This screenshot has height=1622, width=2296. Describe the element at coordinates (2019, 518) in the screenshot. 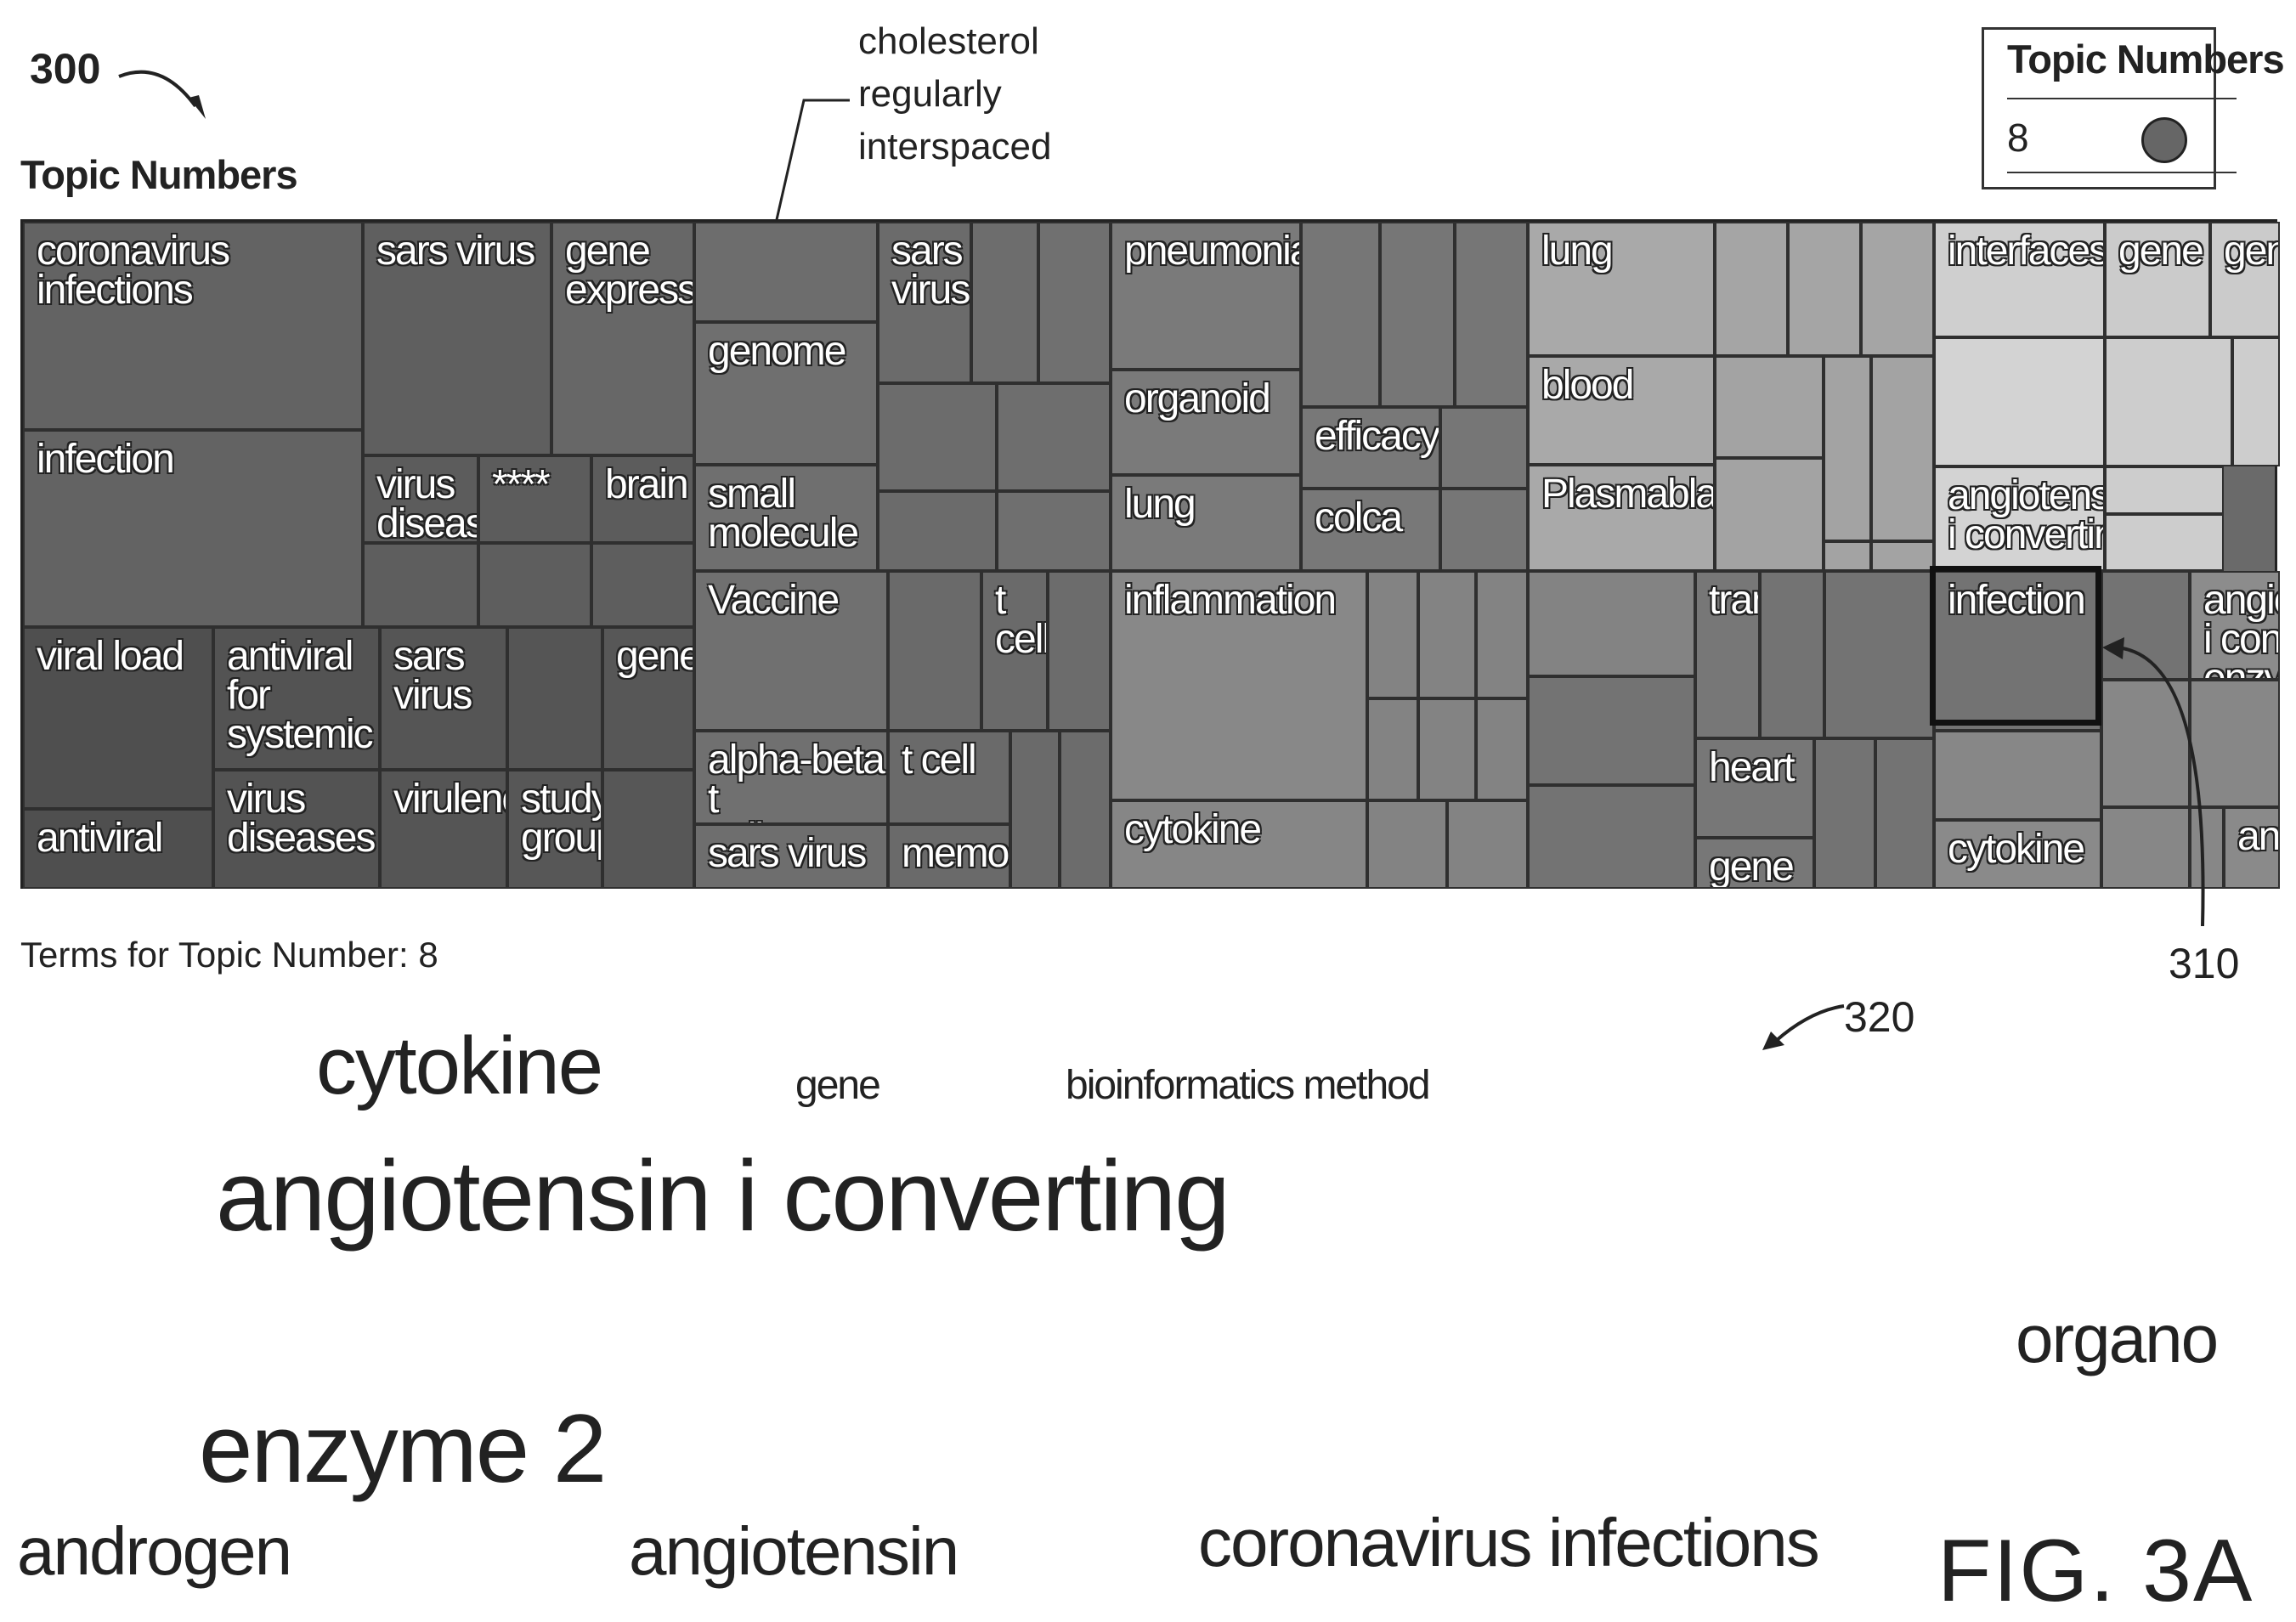

I see `treemap-tile: angiotensin i converting` at that location.